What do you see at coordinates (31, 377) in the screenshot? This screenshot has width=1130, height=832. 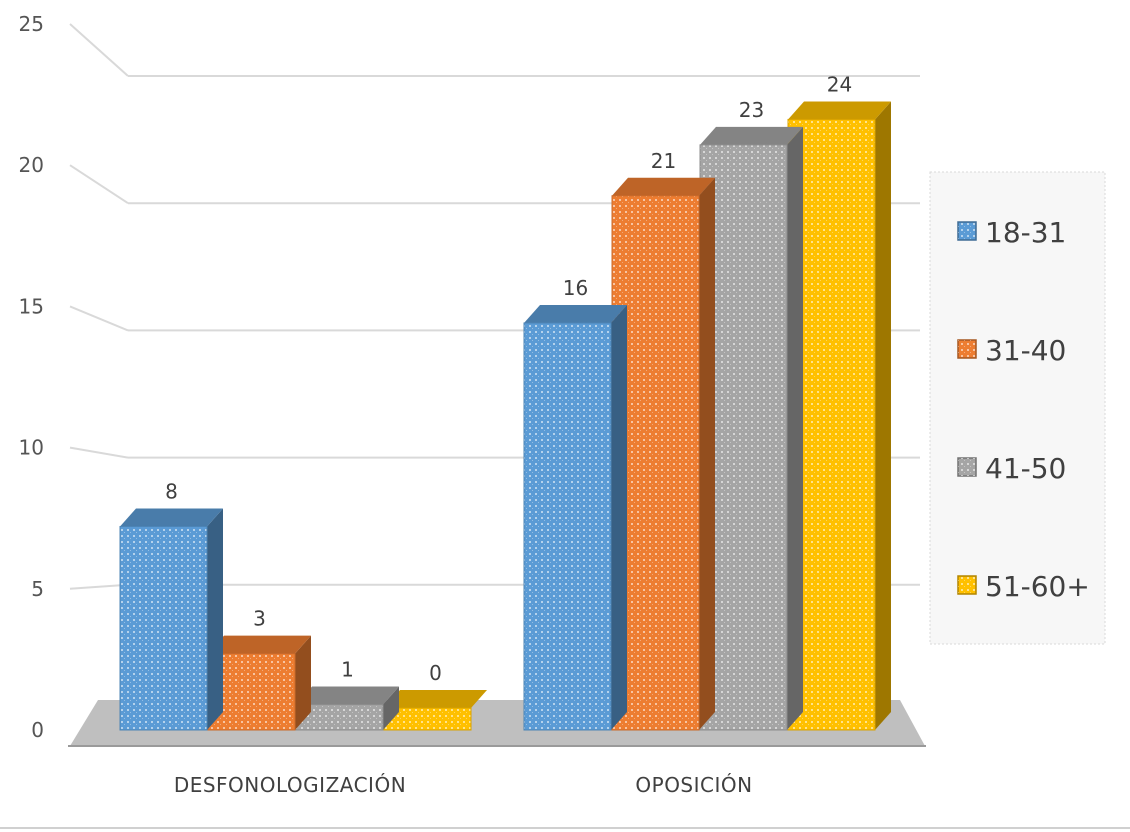 I see `y-axis: 0 5 10 15 20 25` at bounding box center [31, 377].